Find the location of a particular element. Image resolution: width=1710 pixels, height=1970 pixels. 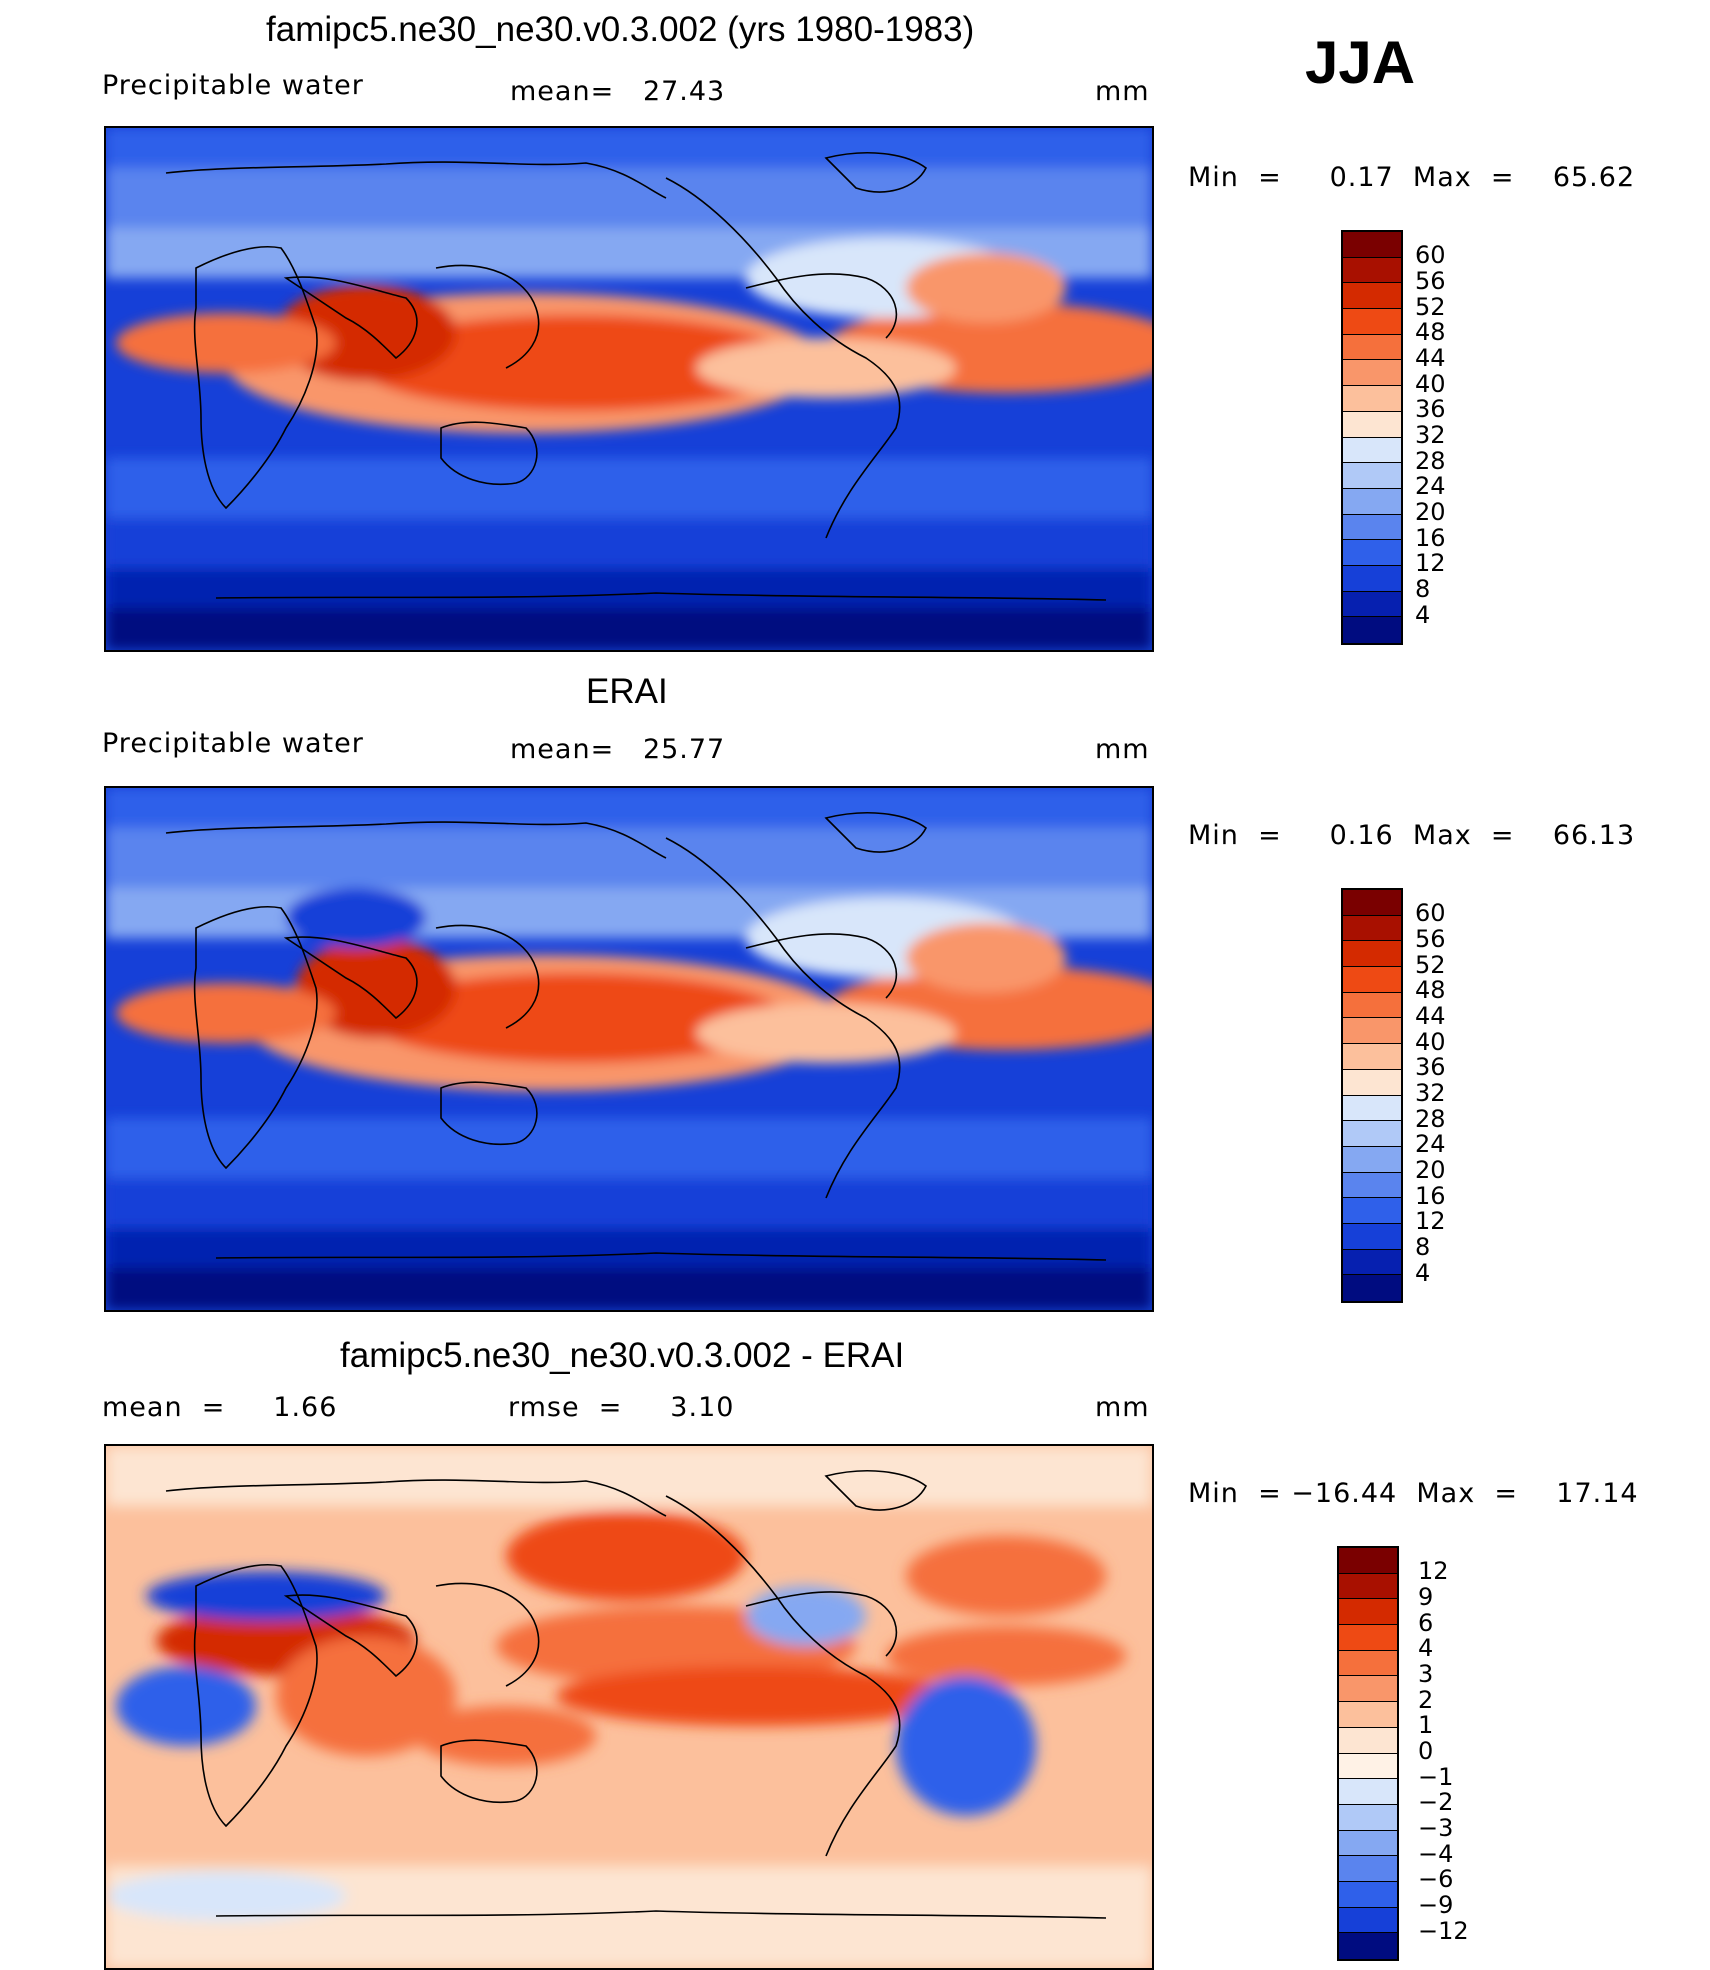

panel-3-colorbar is located at coordinates (1368, 1753).